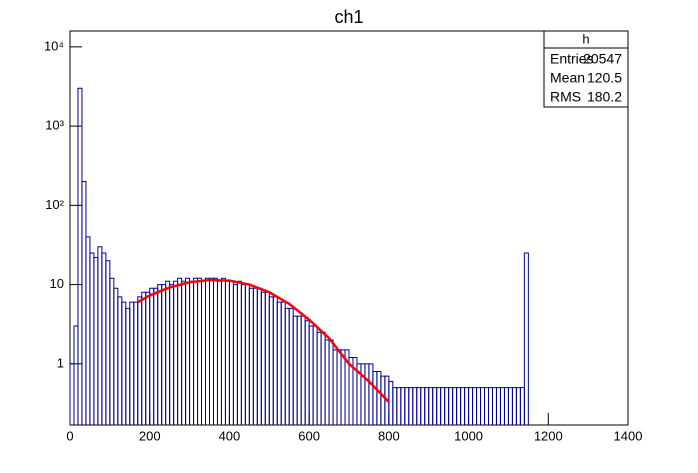 Image resolution: width=698 pixels, height=473 pixels. Describe the element at coordinates (60, 362) in the screenshot. I see `y-tick-label: 1` at that location.